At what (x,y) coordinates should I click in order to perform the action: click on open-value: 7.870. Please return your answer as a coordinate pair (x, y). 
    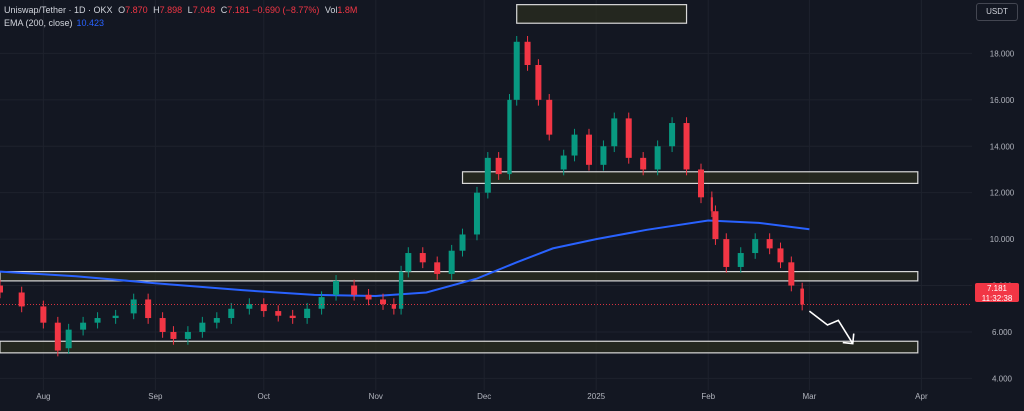
    Looking at the image, I should click on (136, 10).